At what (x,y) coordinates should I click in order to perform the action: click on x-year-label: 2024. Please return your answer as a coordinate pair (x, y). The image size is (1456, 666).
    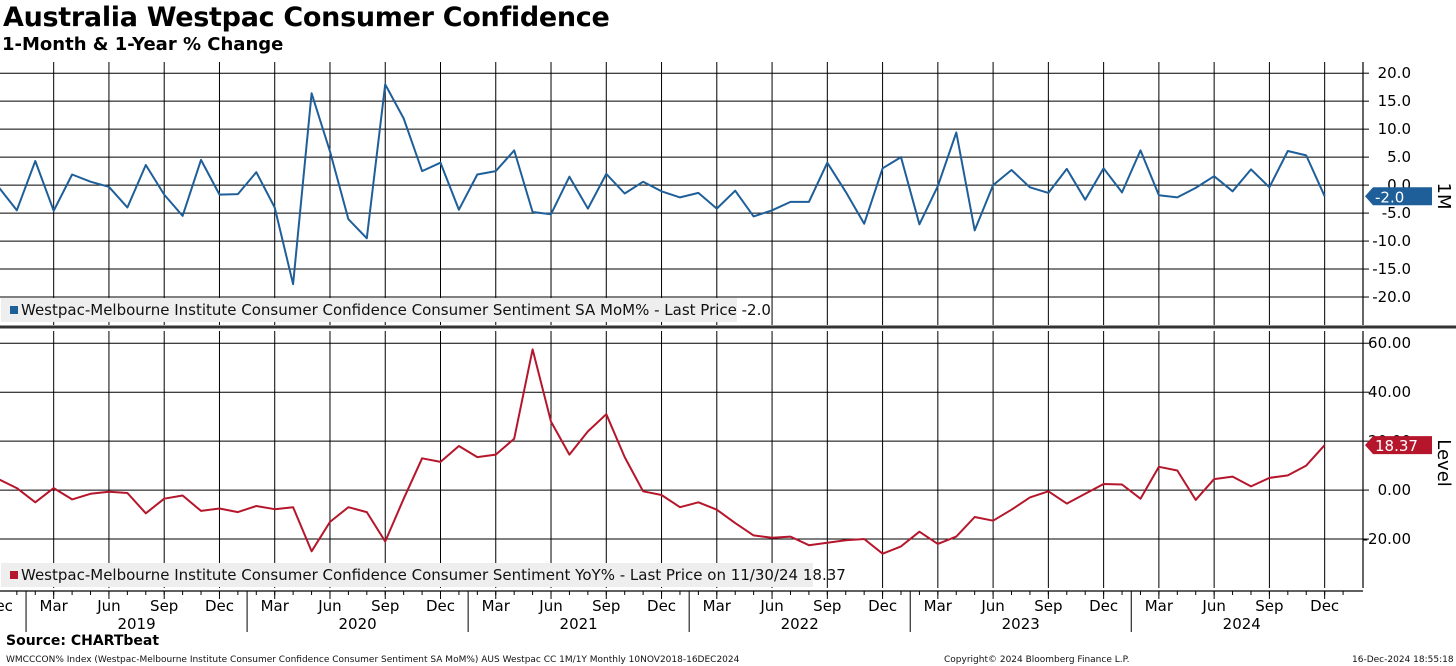
    Looking at the image, I should click on (1242, 624).